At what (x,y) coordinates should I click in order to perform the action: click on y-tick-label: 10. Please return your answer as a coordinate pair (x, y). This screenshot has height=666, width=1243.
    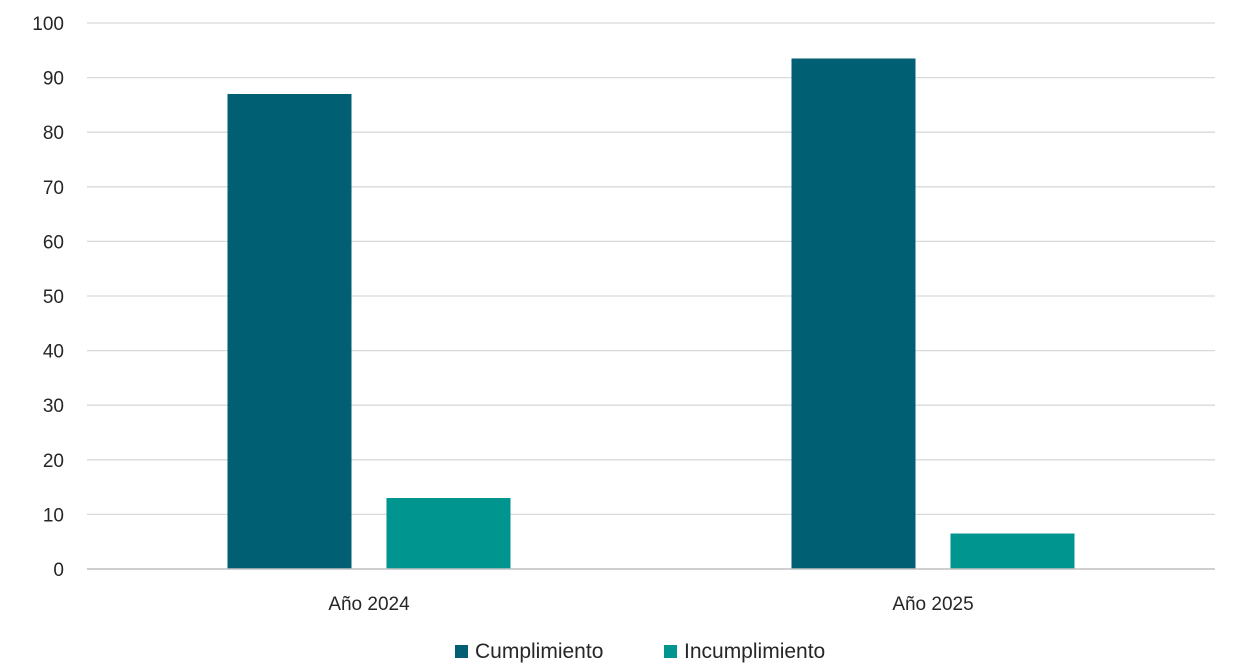
    Looking at the image, I should click on (53, 515).